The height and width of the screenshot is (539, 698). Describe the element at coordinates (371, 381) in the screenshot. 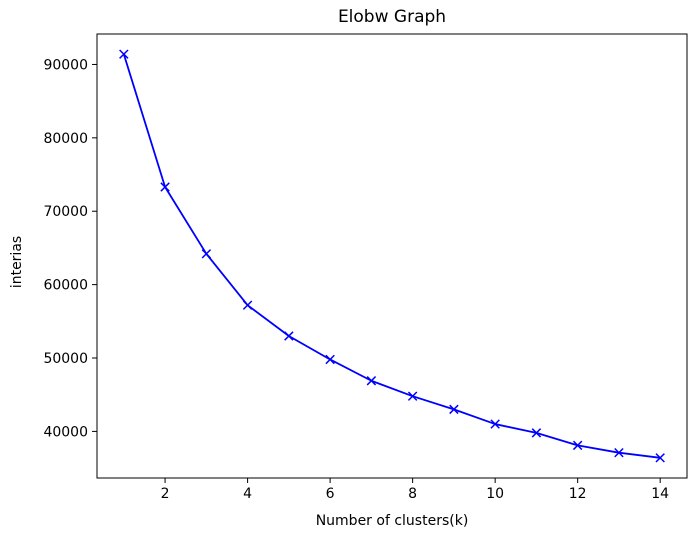

I see `data-point-k7` at that location.